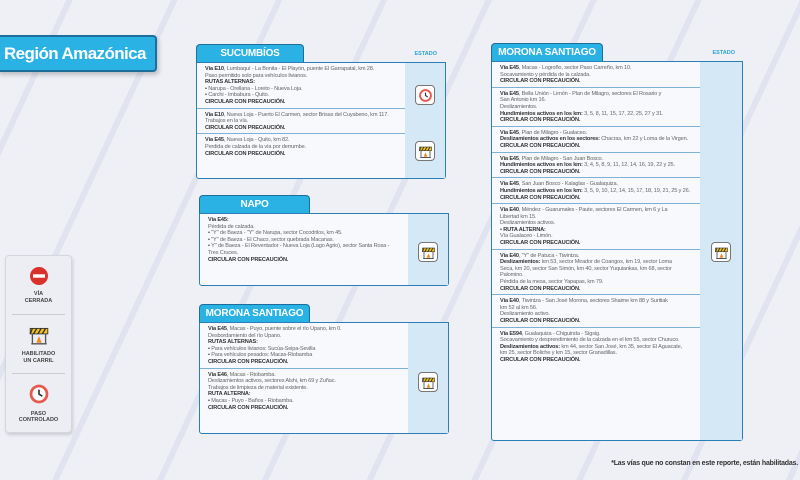 The height and width of the screenshot is (480, 800). What do you see at coordinates (520, 262) in the screenshot?
I see `entry-bold: Deslizamientos:` at bounding box center [520, 262].